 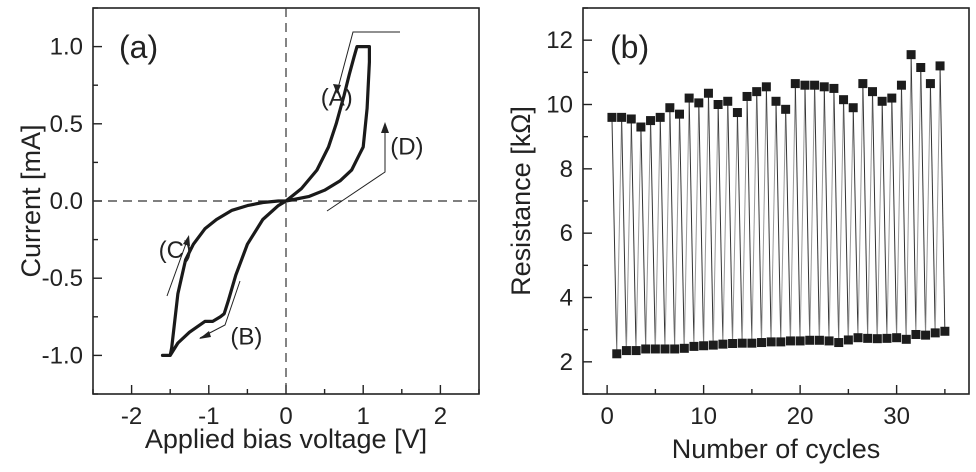 I want to click on arrow-c-head, so click(x=186, y=240).